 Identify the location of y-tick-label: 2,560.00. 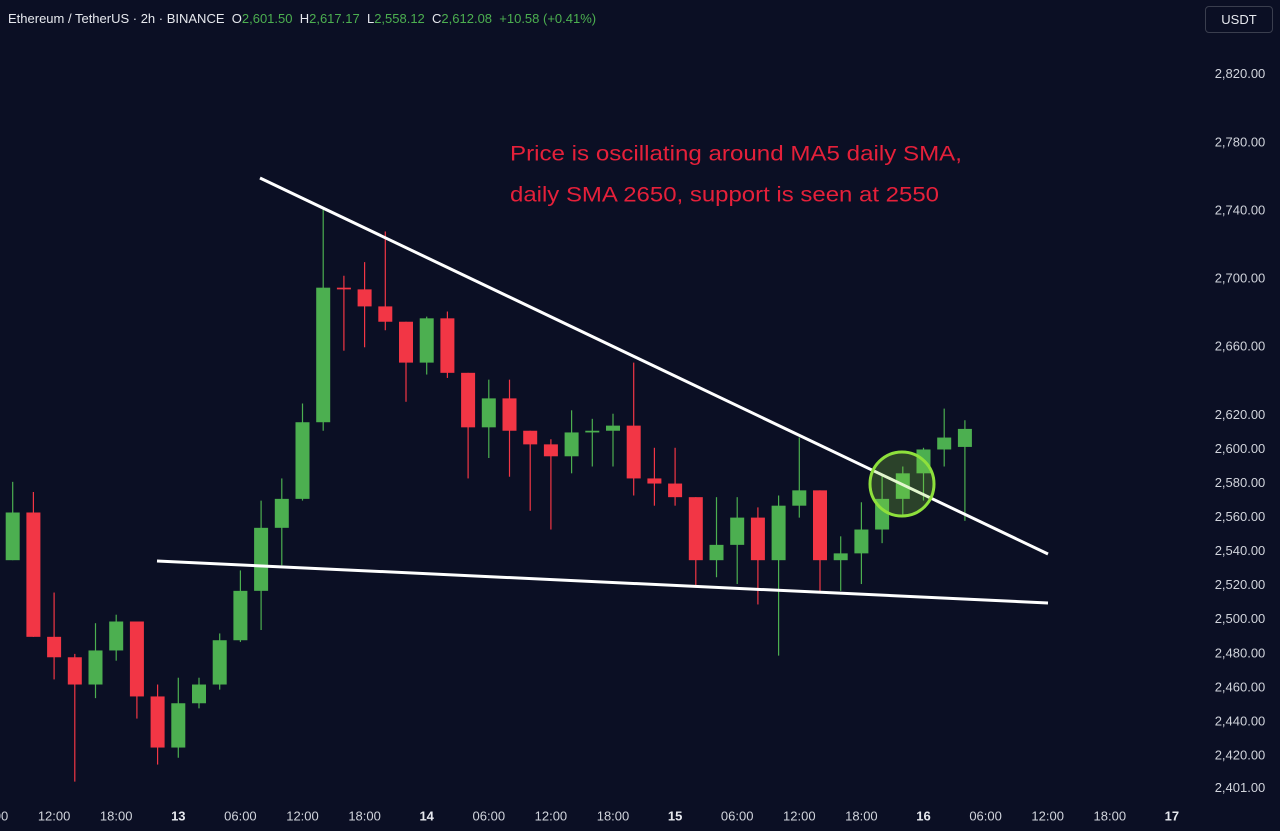
(1240, 516).